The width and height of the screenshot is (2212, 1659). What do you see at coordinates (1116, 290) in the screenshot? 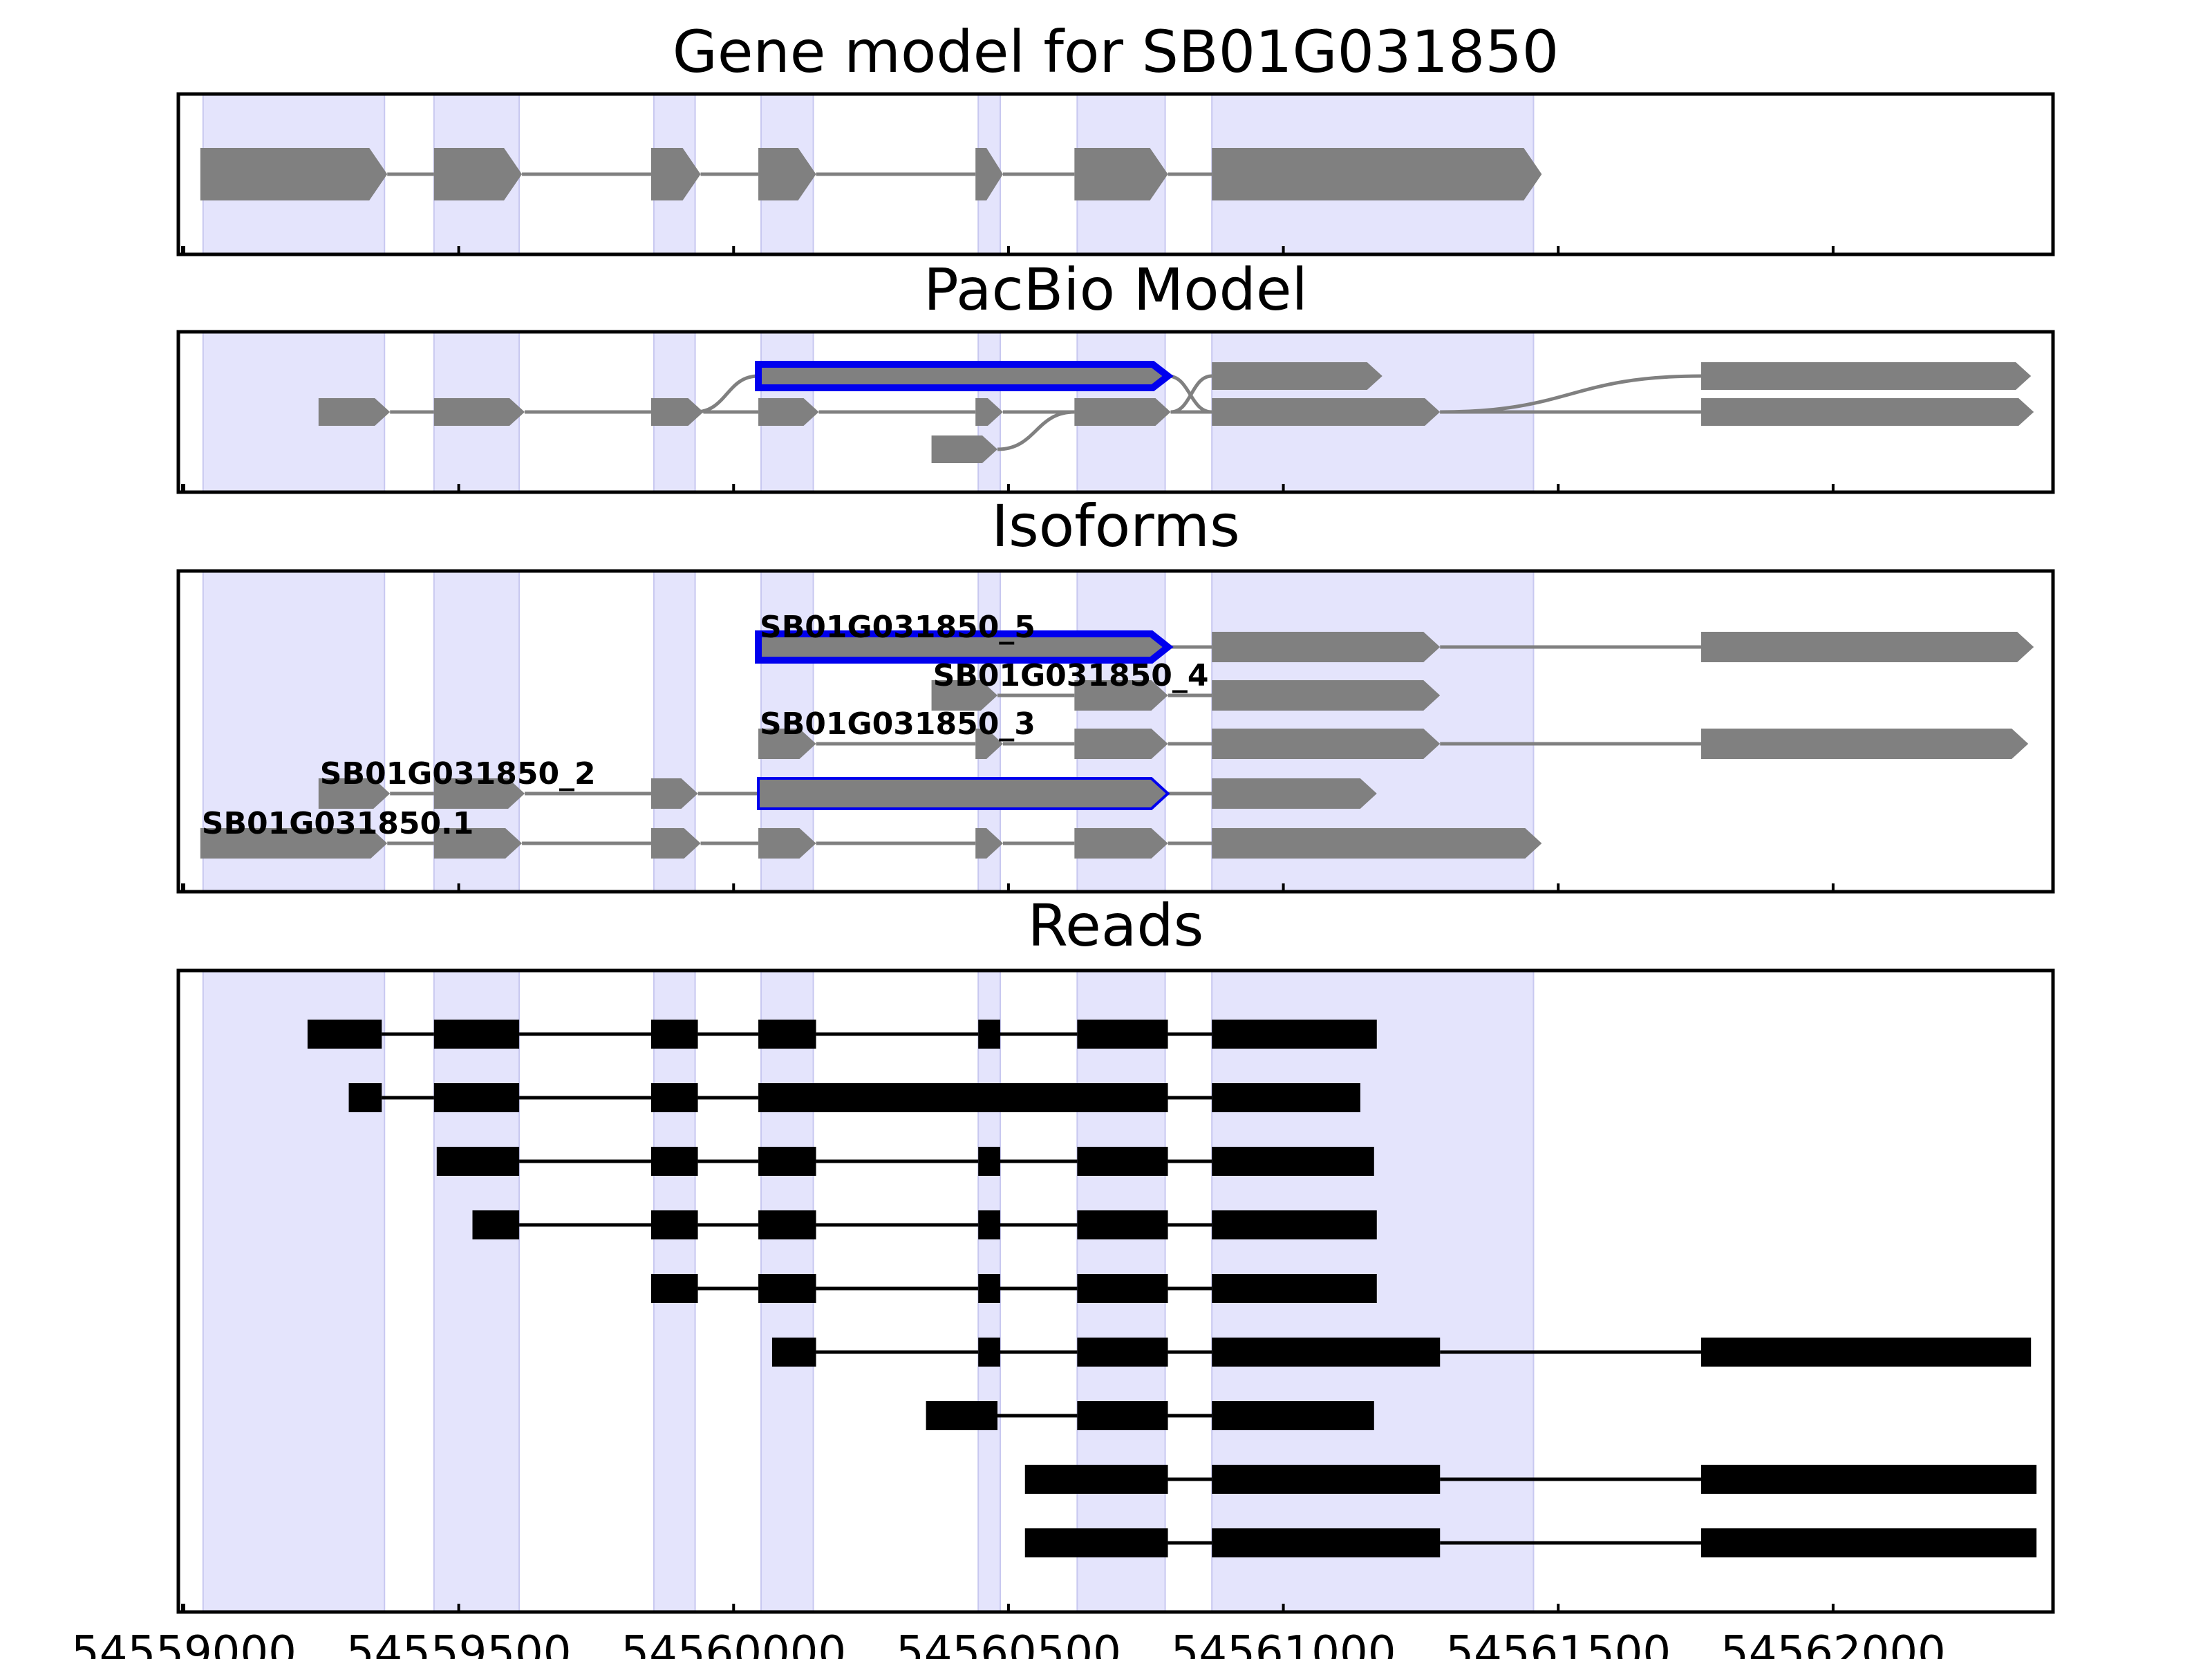
I see `panel-title-pacbio-model: PacBio Model` at bounding box center [1116, 290].